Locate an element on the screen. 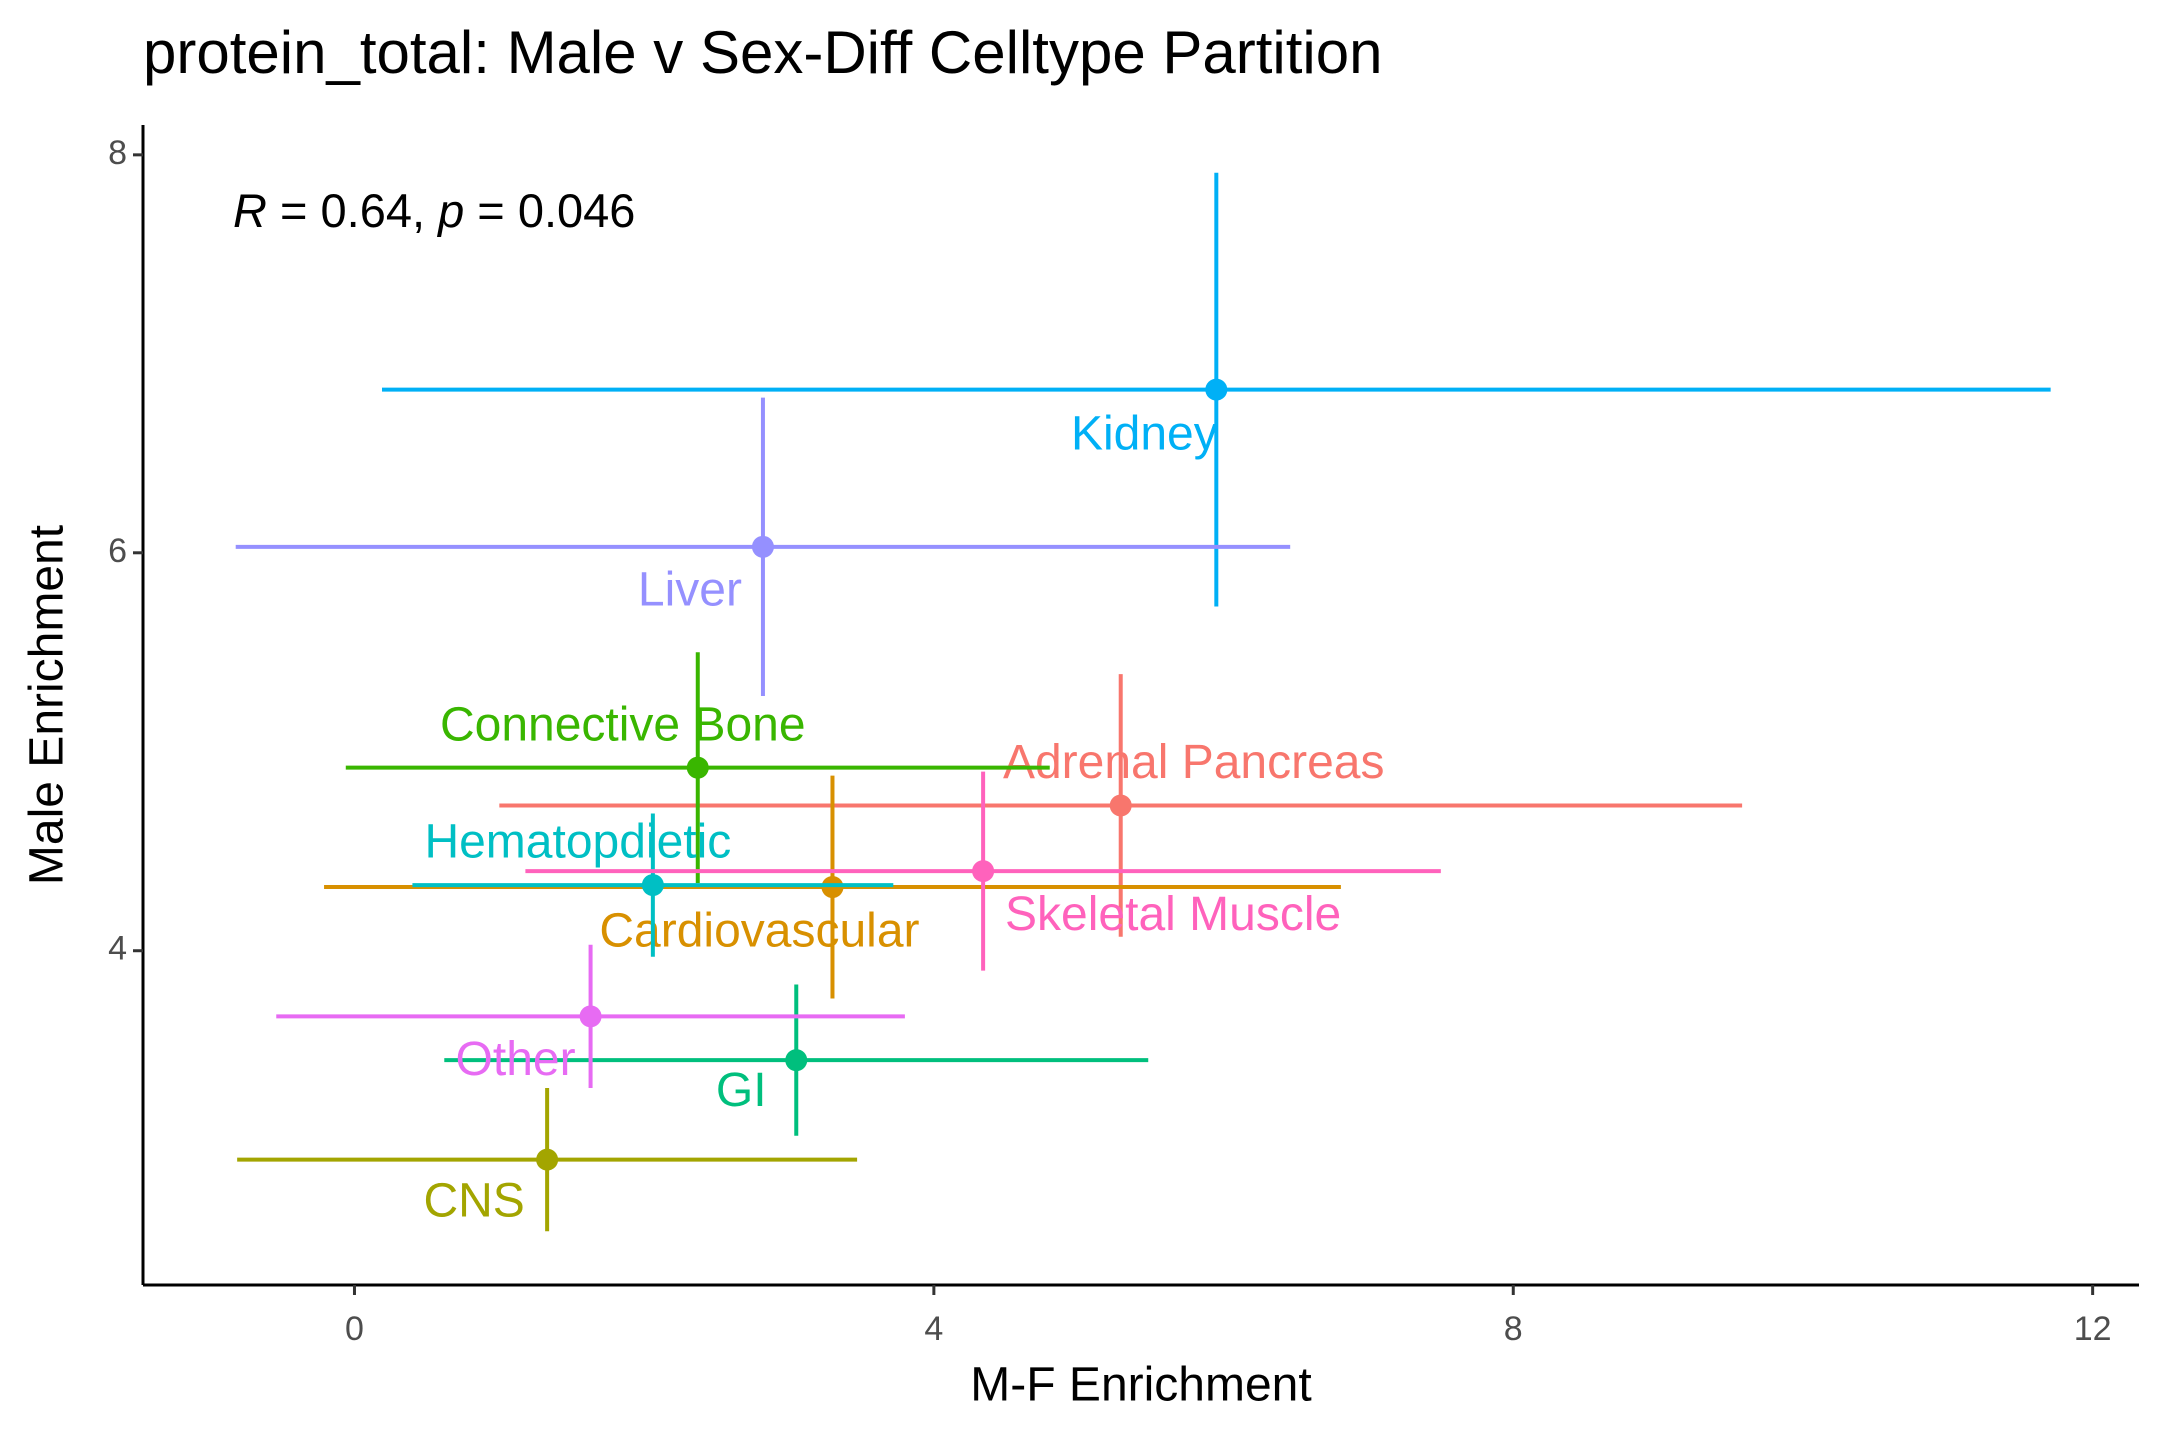 This screenshot has height=1440, width=2160. y-tick-label: 6 is located at coordinates (117, 551).